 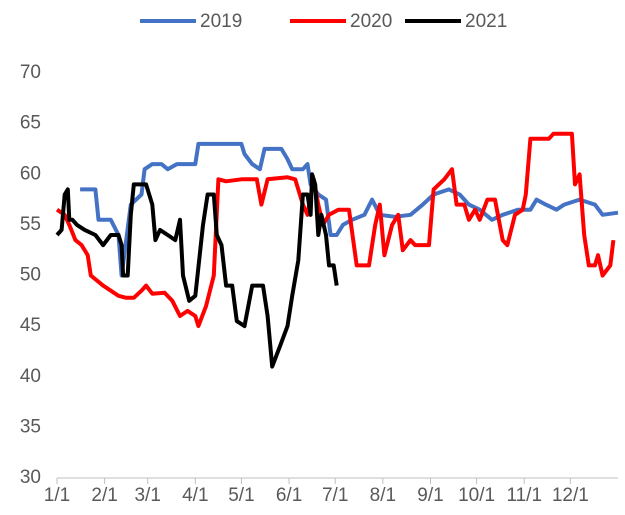 What do you see at coordinates (104, 495) in the screenshot?
I see `x-tick-label: 2/1` at bounding box center [104, 495].